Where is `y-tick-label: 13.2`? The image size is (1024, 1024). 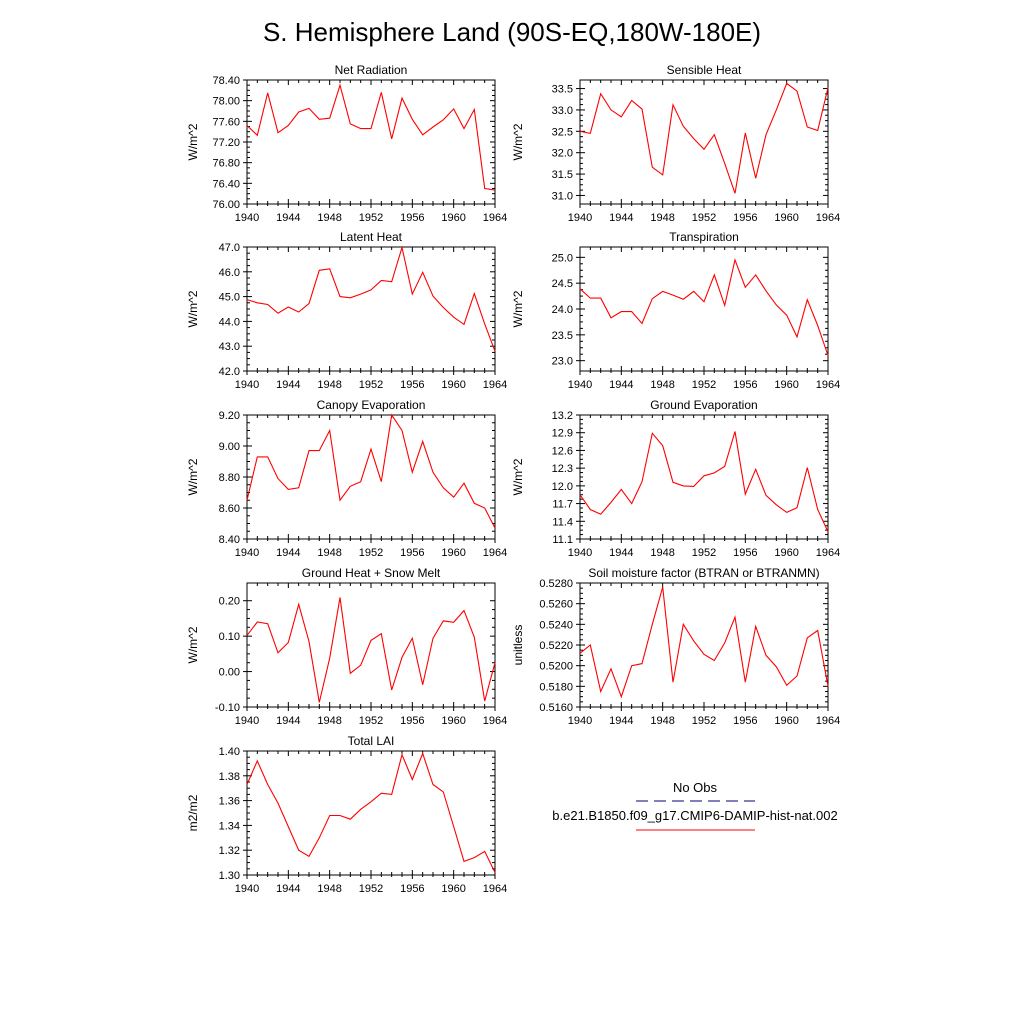
y-tick-label: 13.2 is located at coordinates (562, 416).